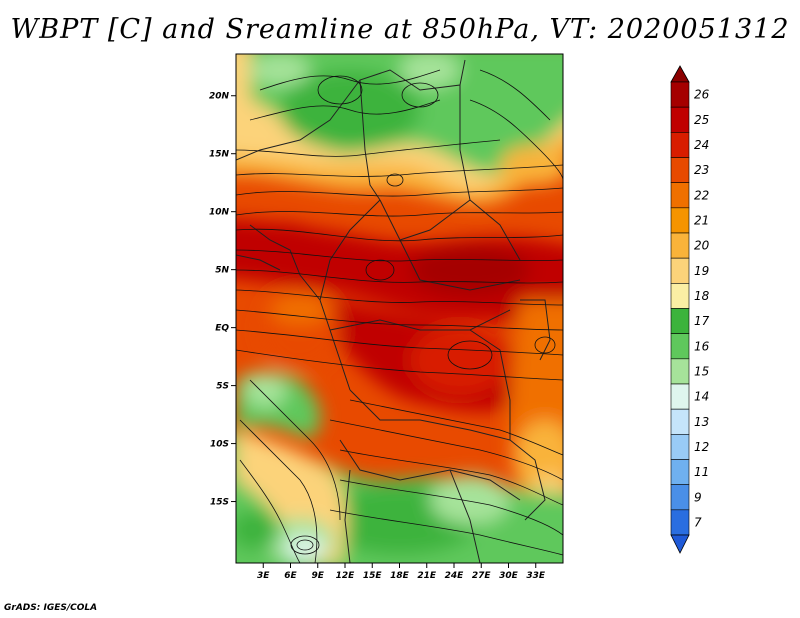 This screenshot has width=800, height=618. I want to click on colorbar-label: 20, so click(702, 246).